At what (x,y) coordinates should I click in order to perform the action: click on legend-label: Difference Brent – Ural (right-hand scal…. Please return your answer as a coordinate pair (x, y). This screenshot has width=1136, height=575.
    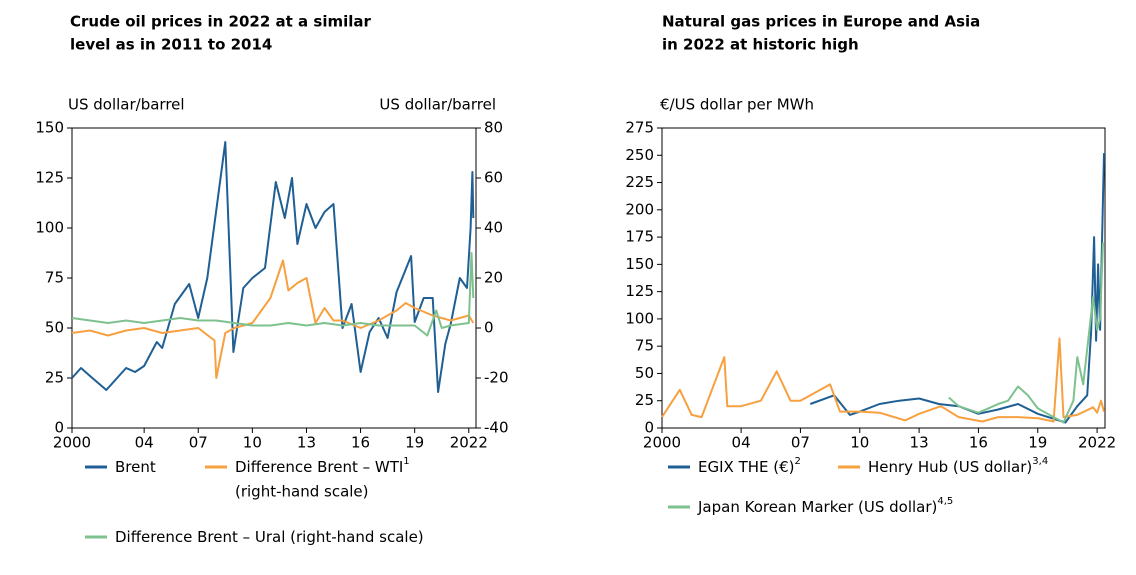
    Looking at the image, I should click on (269, 537).